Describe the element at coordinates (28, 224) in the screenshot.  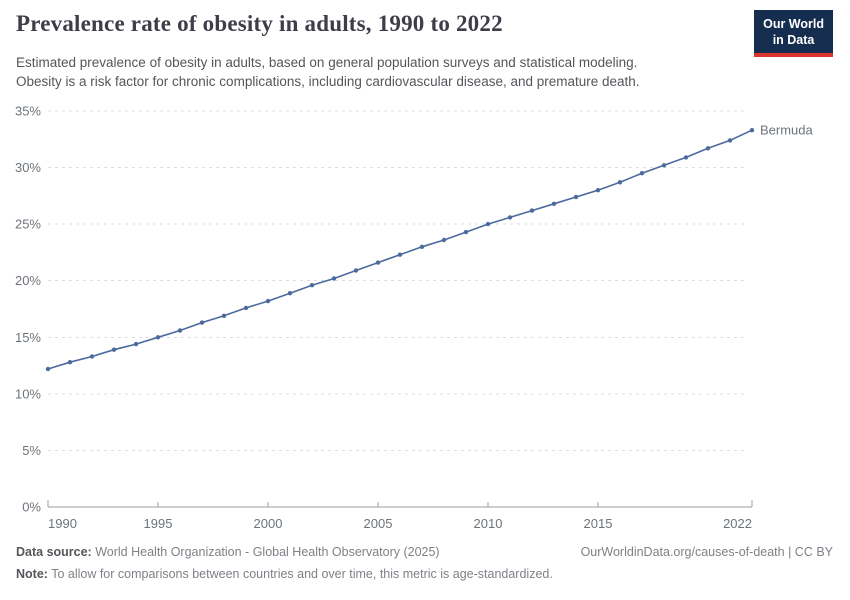
I see `y-axis-tick-label: 25%` at that location.